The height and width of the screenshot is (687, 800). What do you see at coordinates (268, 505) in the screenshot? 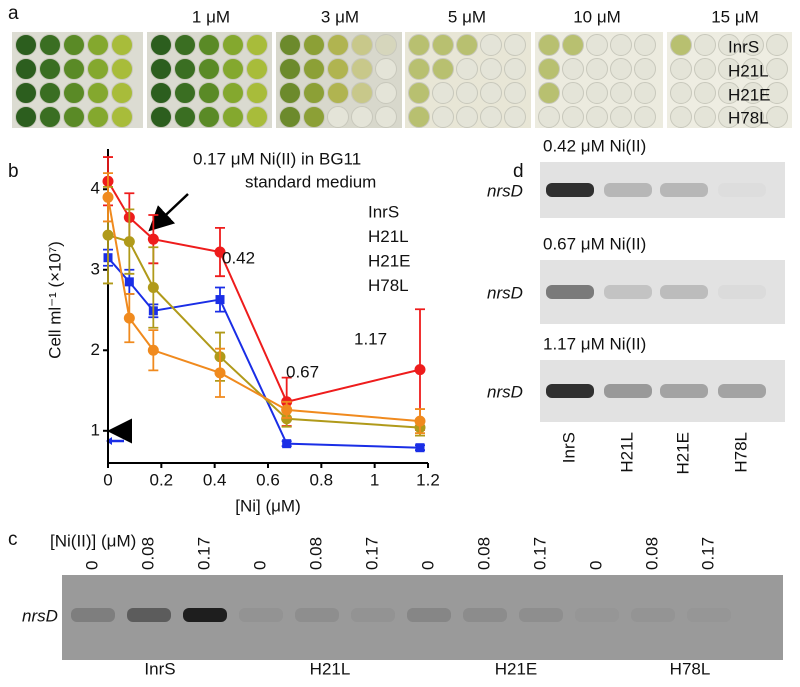
I see `x-axis-label: [Ni] (μM)` at bounding box center [268, 505].